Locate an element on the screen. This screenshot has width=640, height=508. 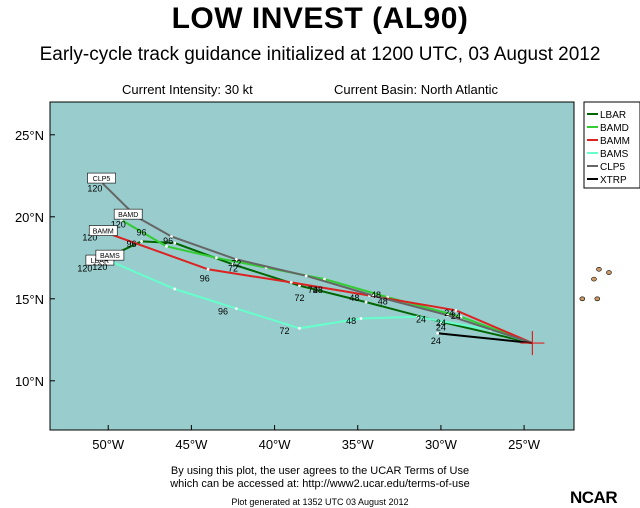
lon-tick-label: 45°W is located at coordinates (191, 444).